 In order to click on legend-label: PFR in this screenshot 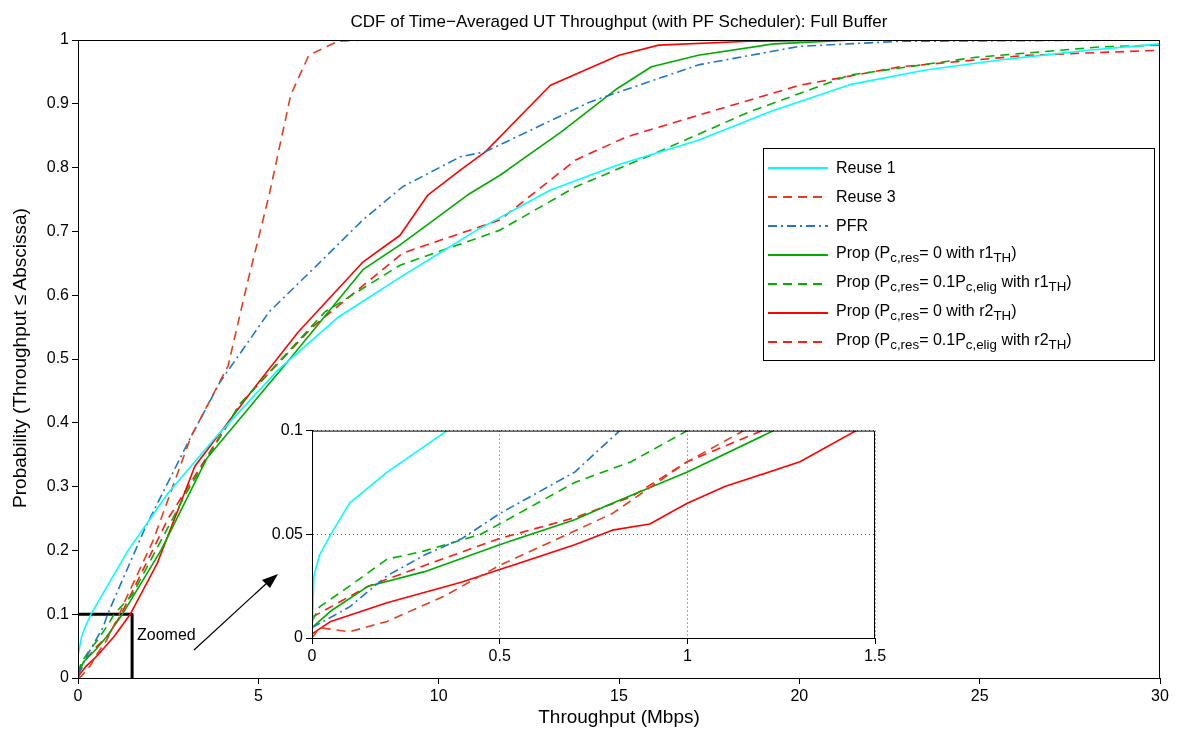, I will do `click(852, 225)`.